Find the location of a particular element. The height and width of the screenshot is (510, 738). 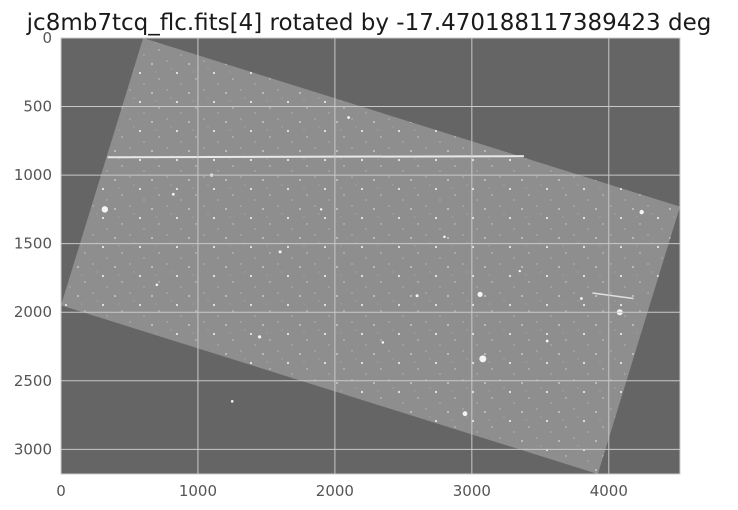

y-tick-label: 500 is located at coordinates (37, 107).